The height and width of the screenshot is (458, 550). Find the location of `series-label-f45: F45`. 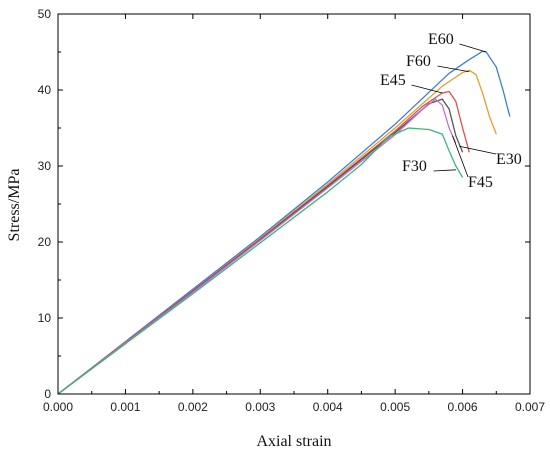

series-label-f45: F45 is located at coordinates (480, 182).